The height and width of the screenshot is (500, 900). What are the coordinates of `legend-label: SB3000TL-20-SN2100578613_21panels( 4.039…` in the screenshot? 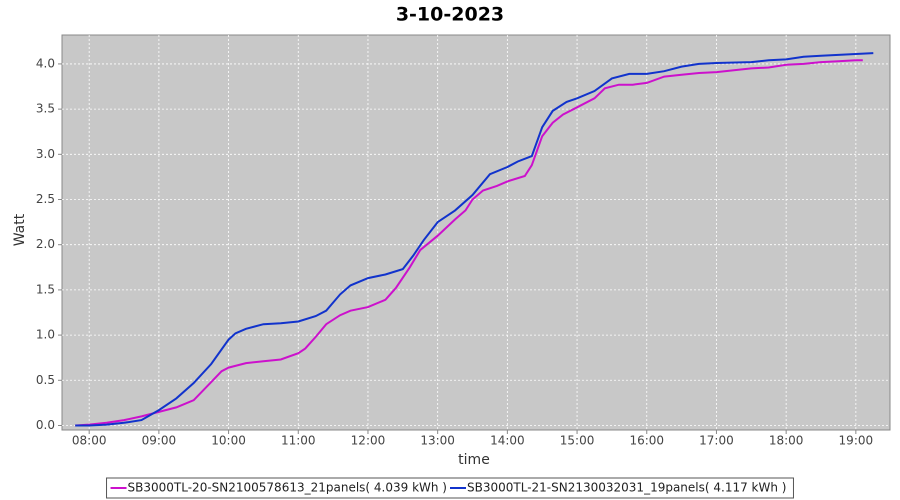 It's located at (287, 488).